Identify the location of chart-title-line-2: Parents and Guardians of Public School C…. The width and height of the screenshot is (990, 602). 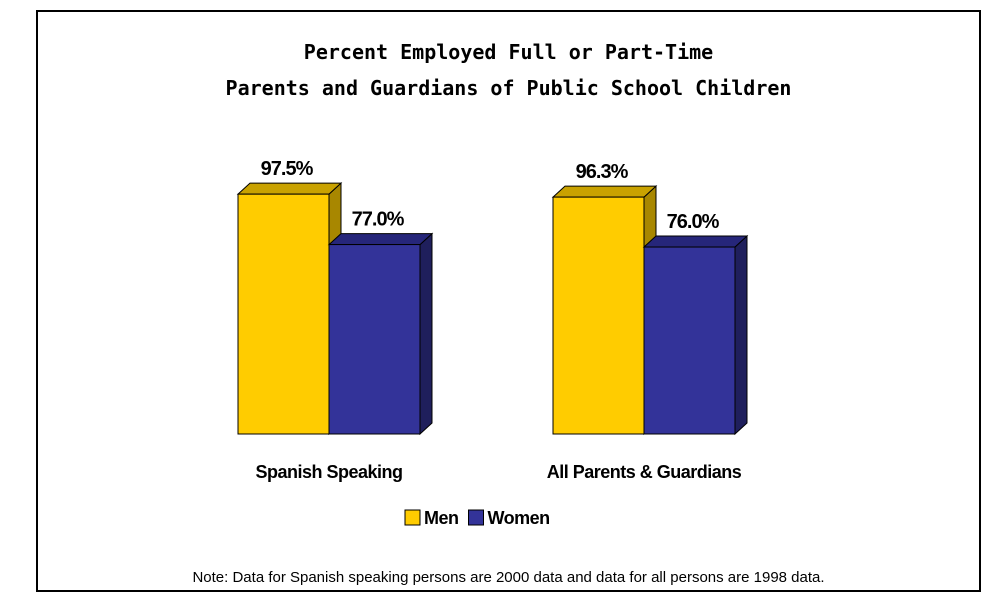
(508, 88).